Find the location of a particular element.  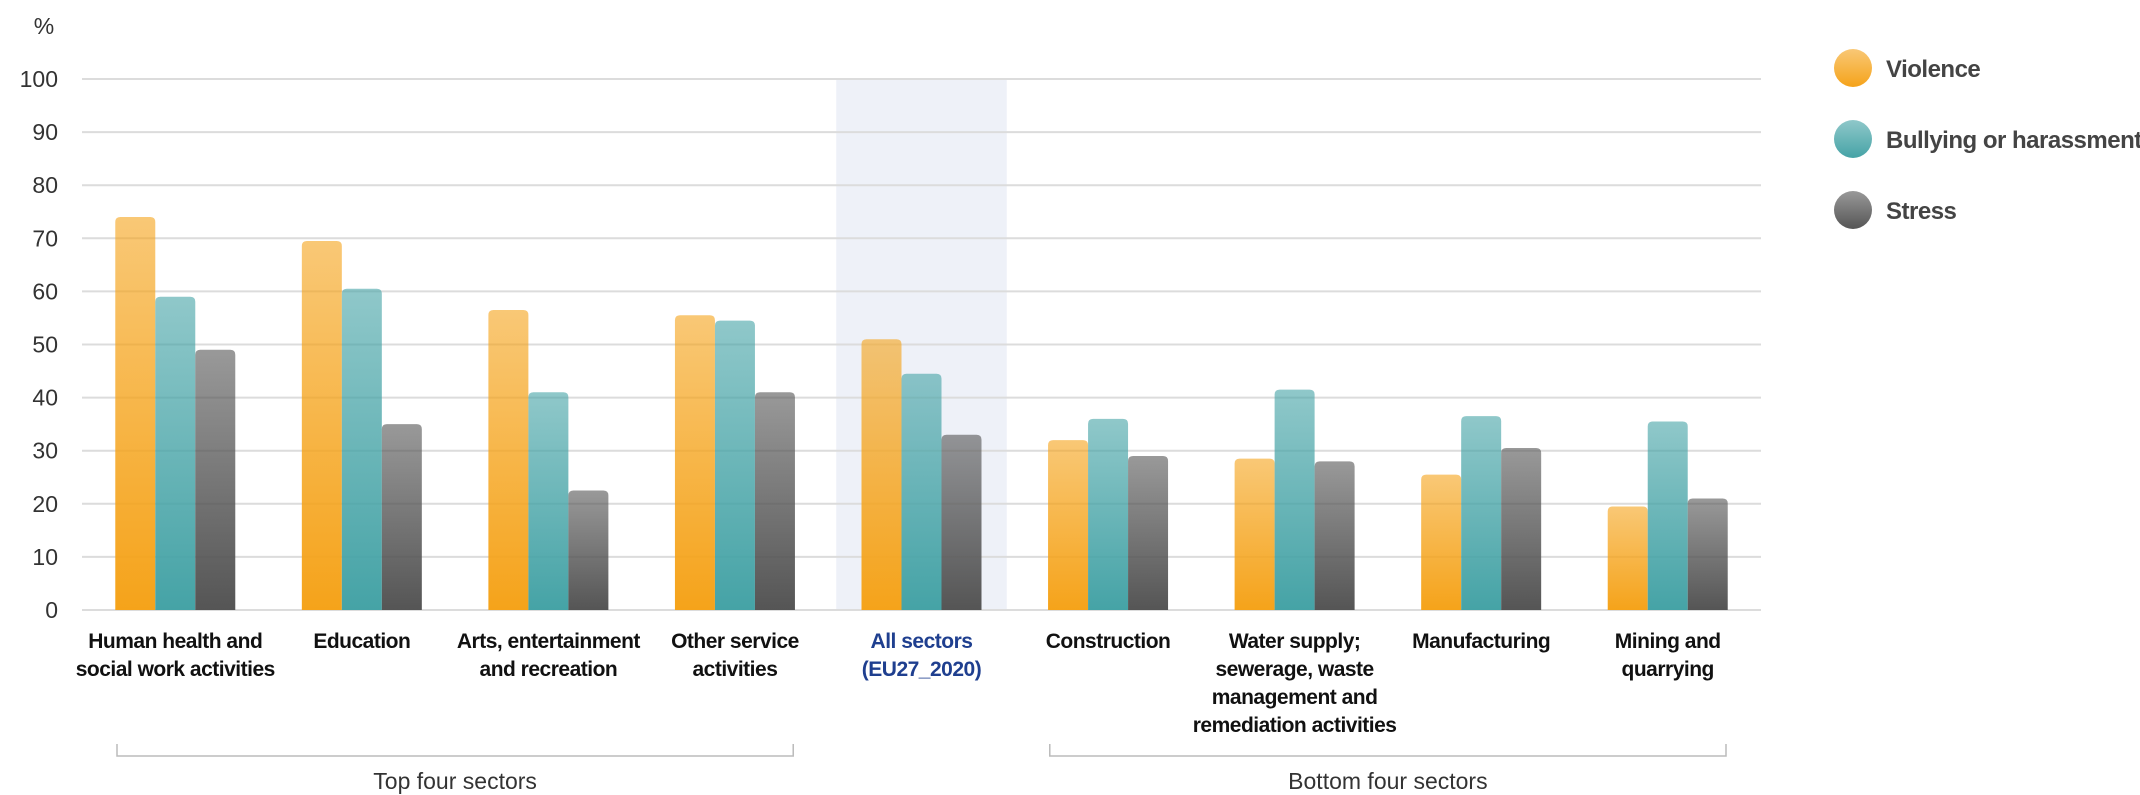

x-tick-label: Manufacturing is located at coordinates (1481, 641).